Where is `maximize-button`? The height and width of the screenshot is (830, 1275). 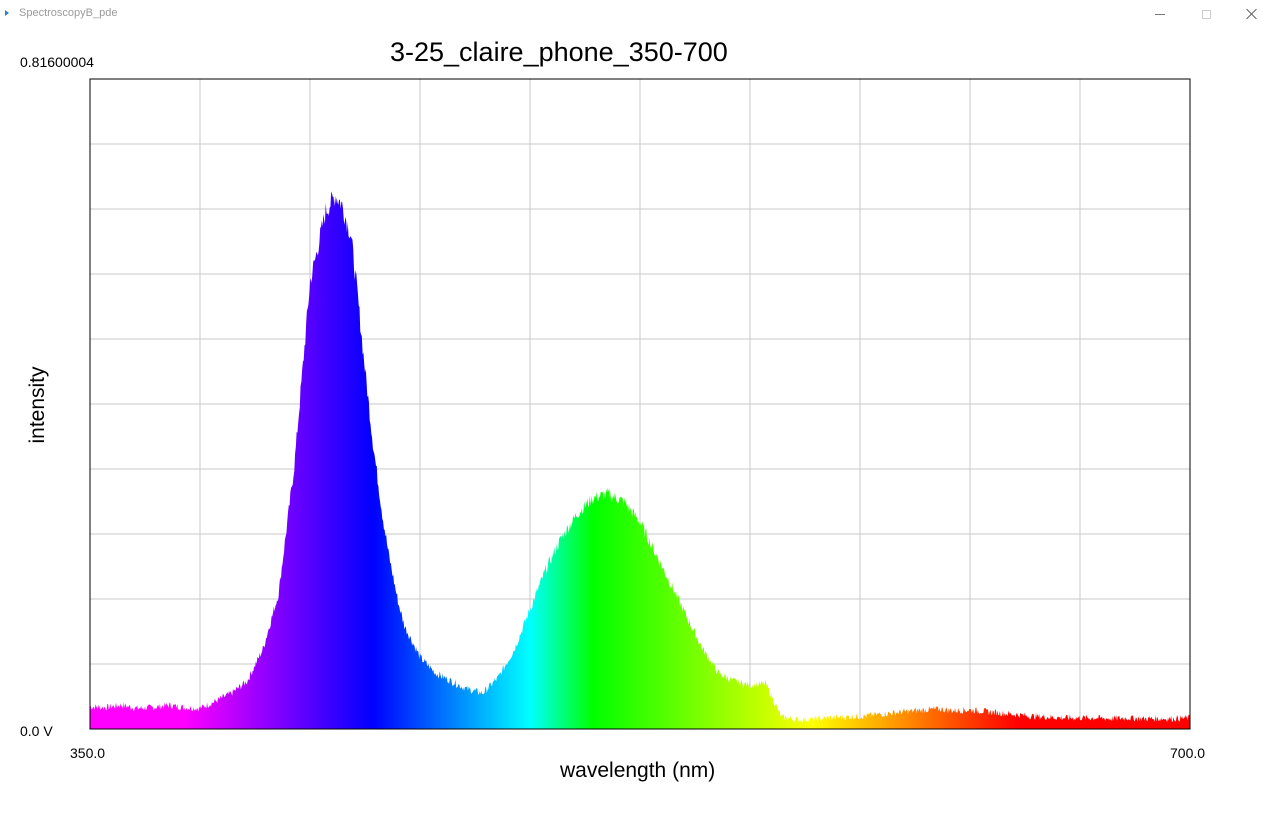 maximize-button is located at coordinates (1206, 14).